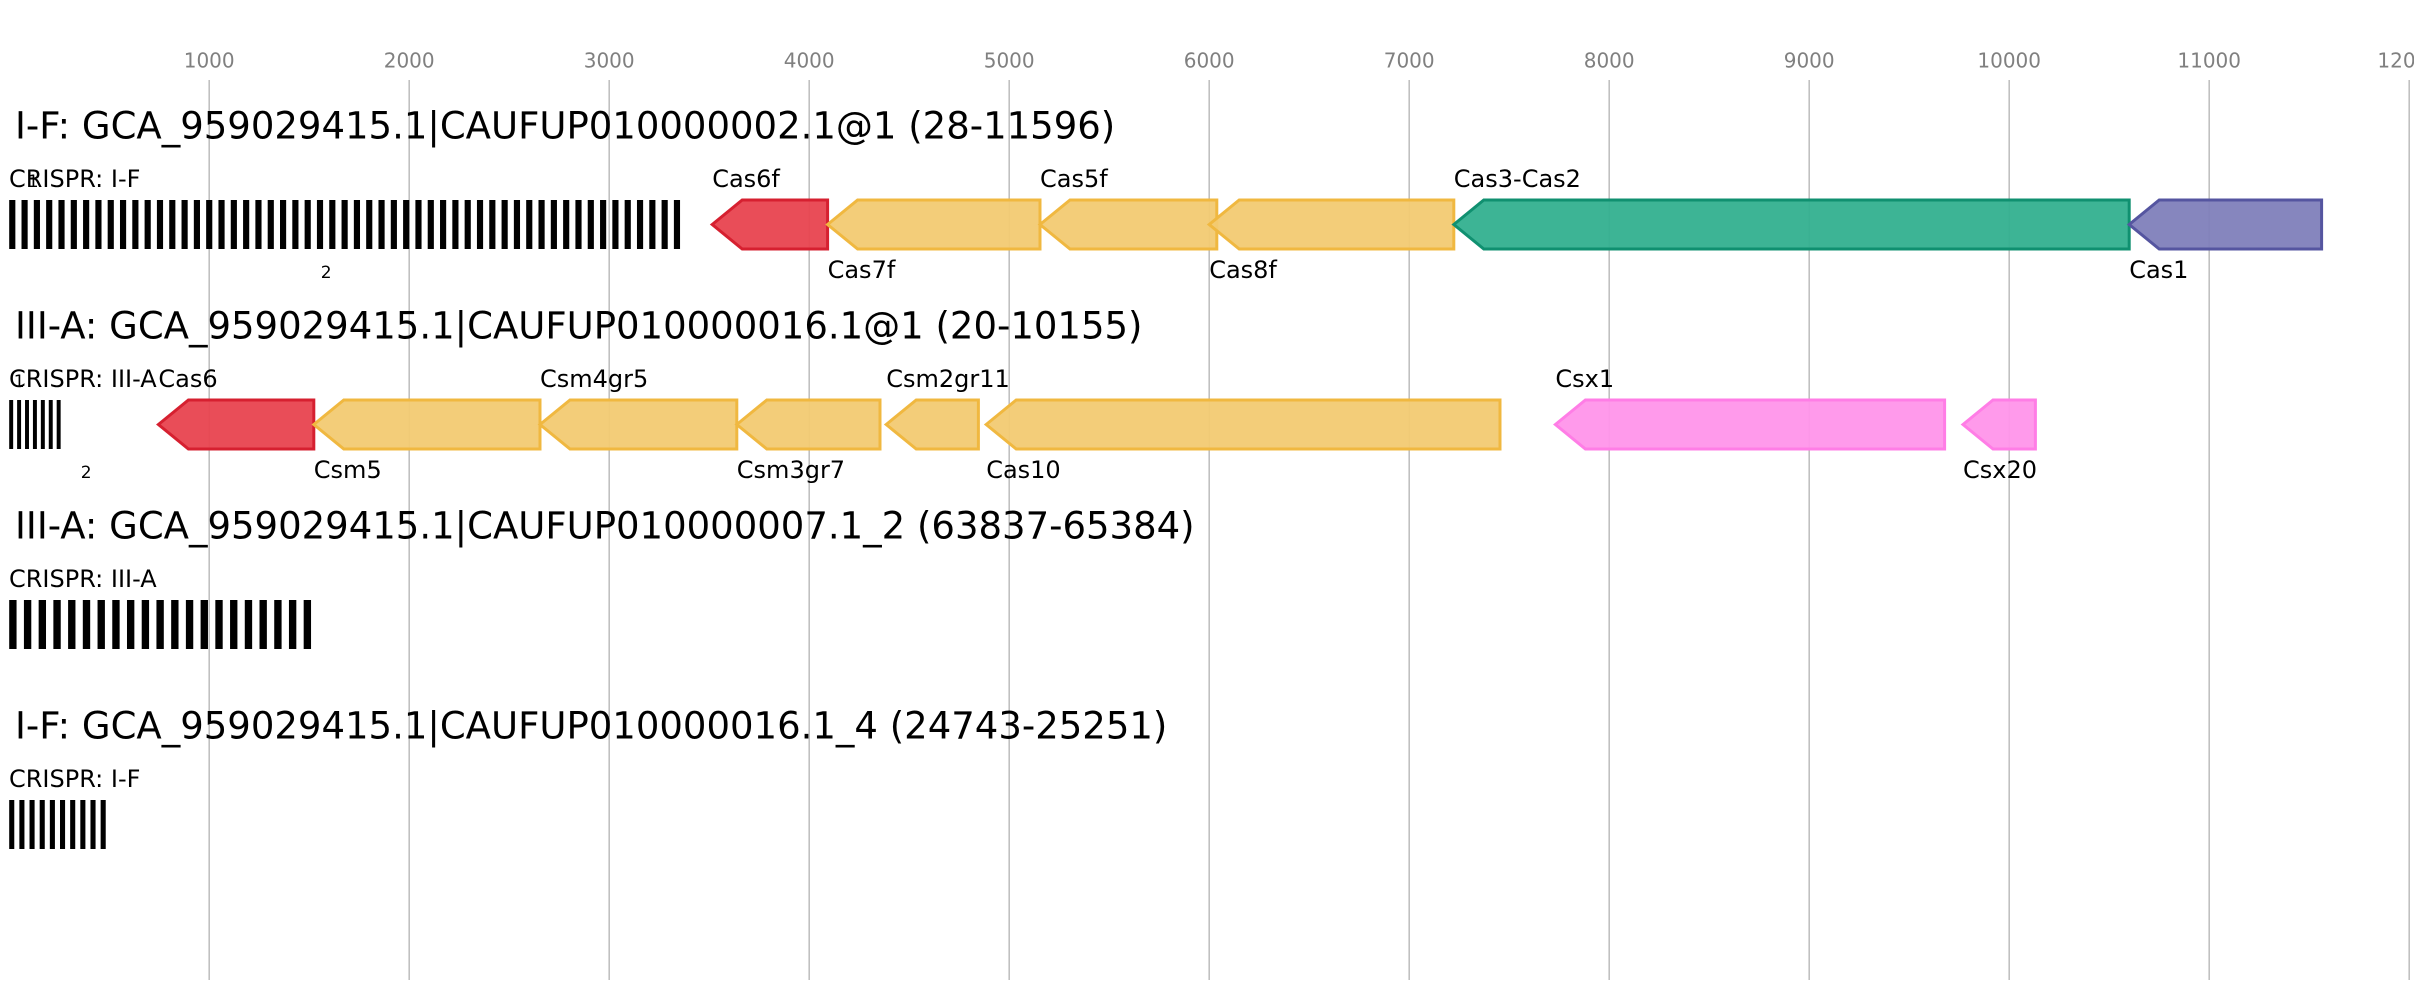  Describe the element at coordinates (809, 61) in the screenshot. I see `tick-label: 4000` at that location.